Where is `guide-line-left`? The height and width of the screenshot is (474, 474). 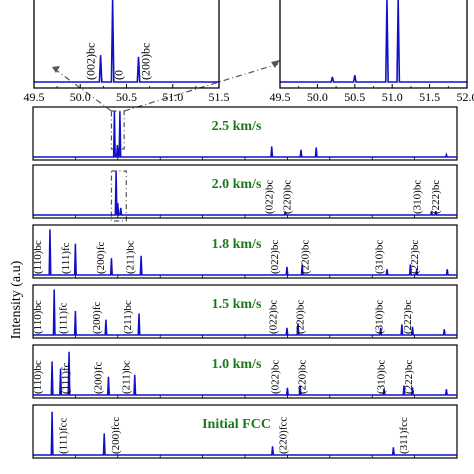 guide-line-left is located at coordinates (83, 90).